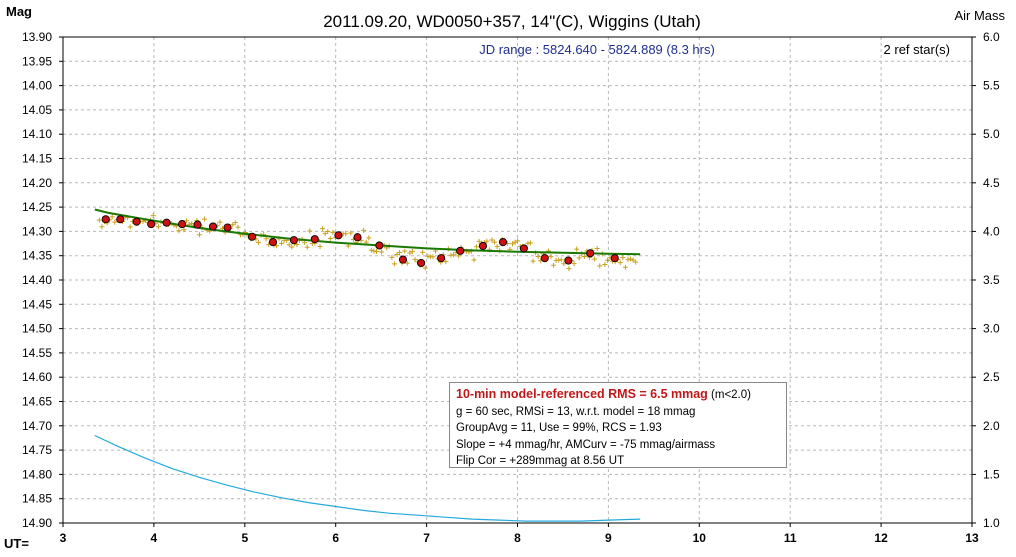  What do you see at coordinates (881, 538) in the screenshot?
I see `x-tick-label: 12` at bounding box center [881, 538].